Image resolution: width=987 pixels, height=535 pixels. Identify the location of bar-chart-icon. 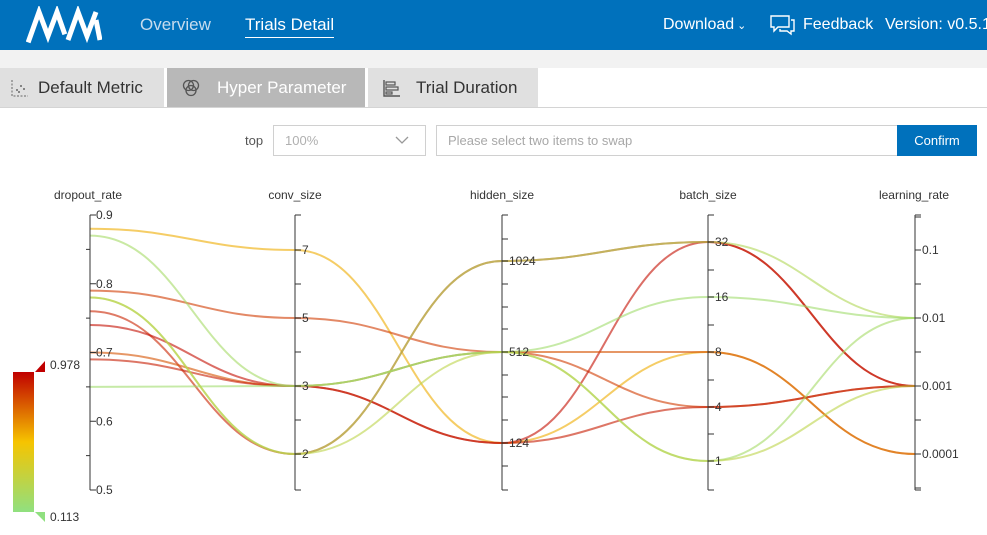
(391, 88).